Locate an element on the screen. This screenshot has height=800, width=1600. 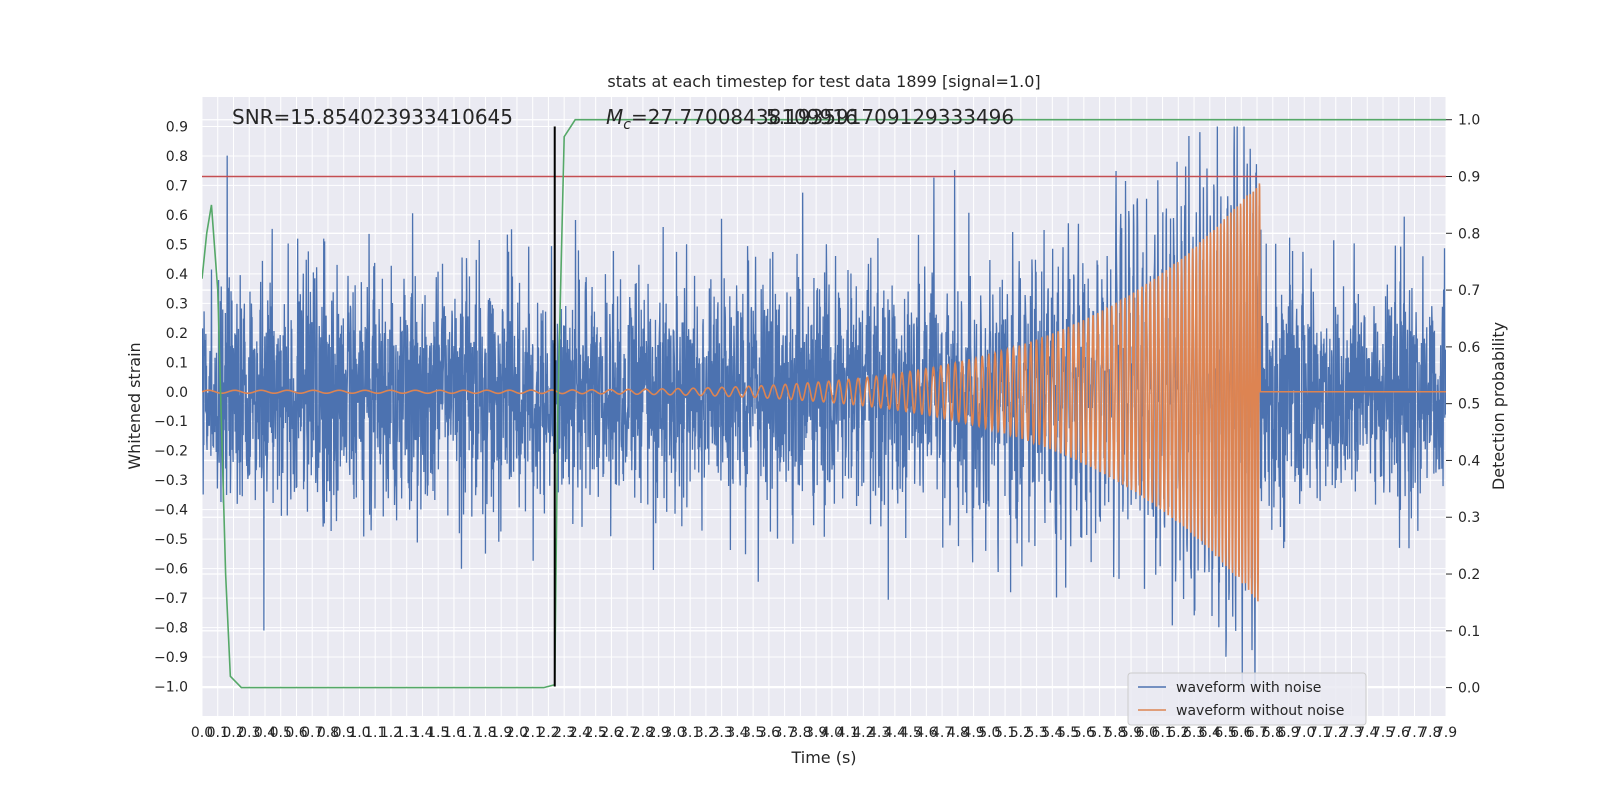
x-tick-label: 5.5 is located at coordinates (1068, 733).